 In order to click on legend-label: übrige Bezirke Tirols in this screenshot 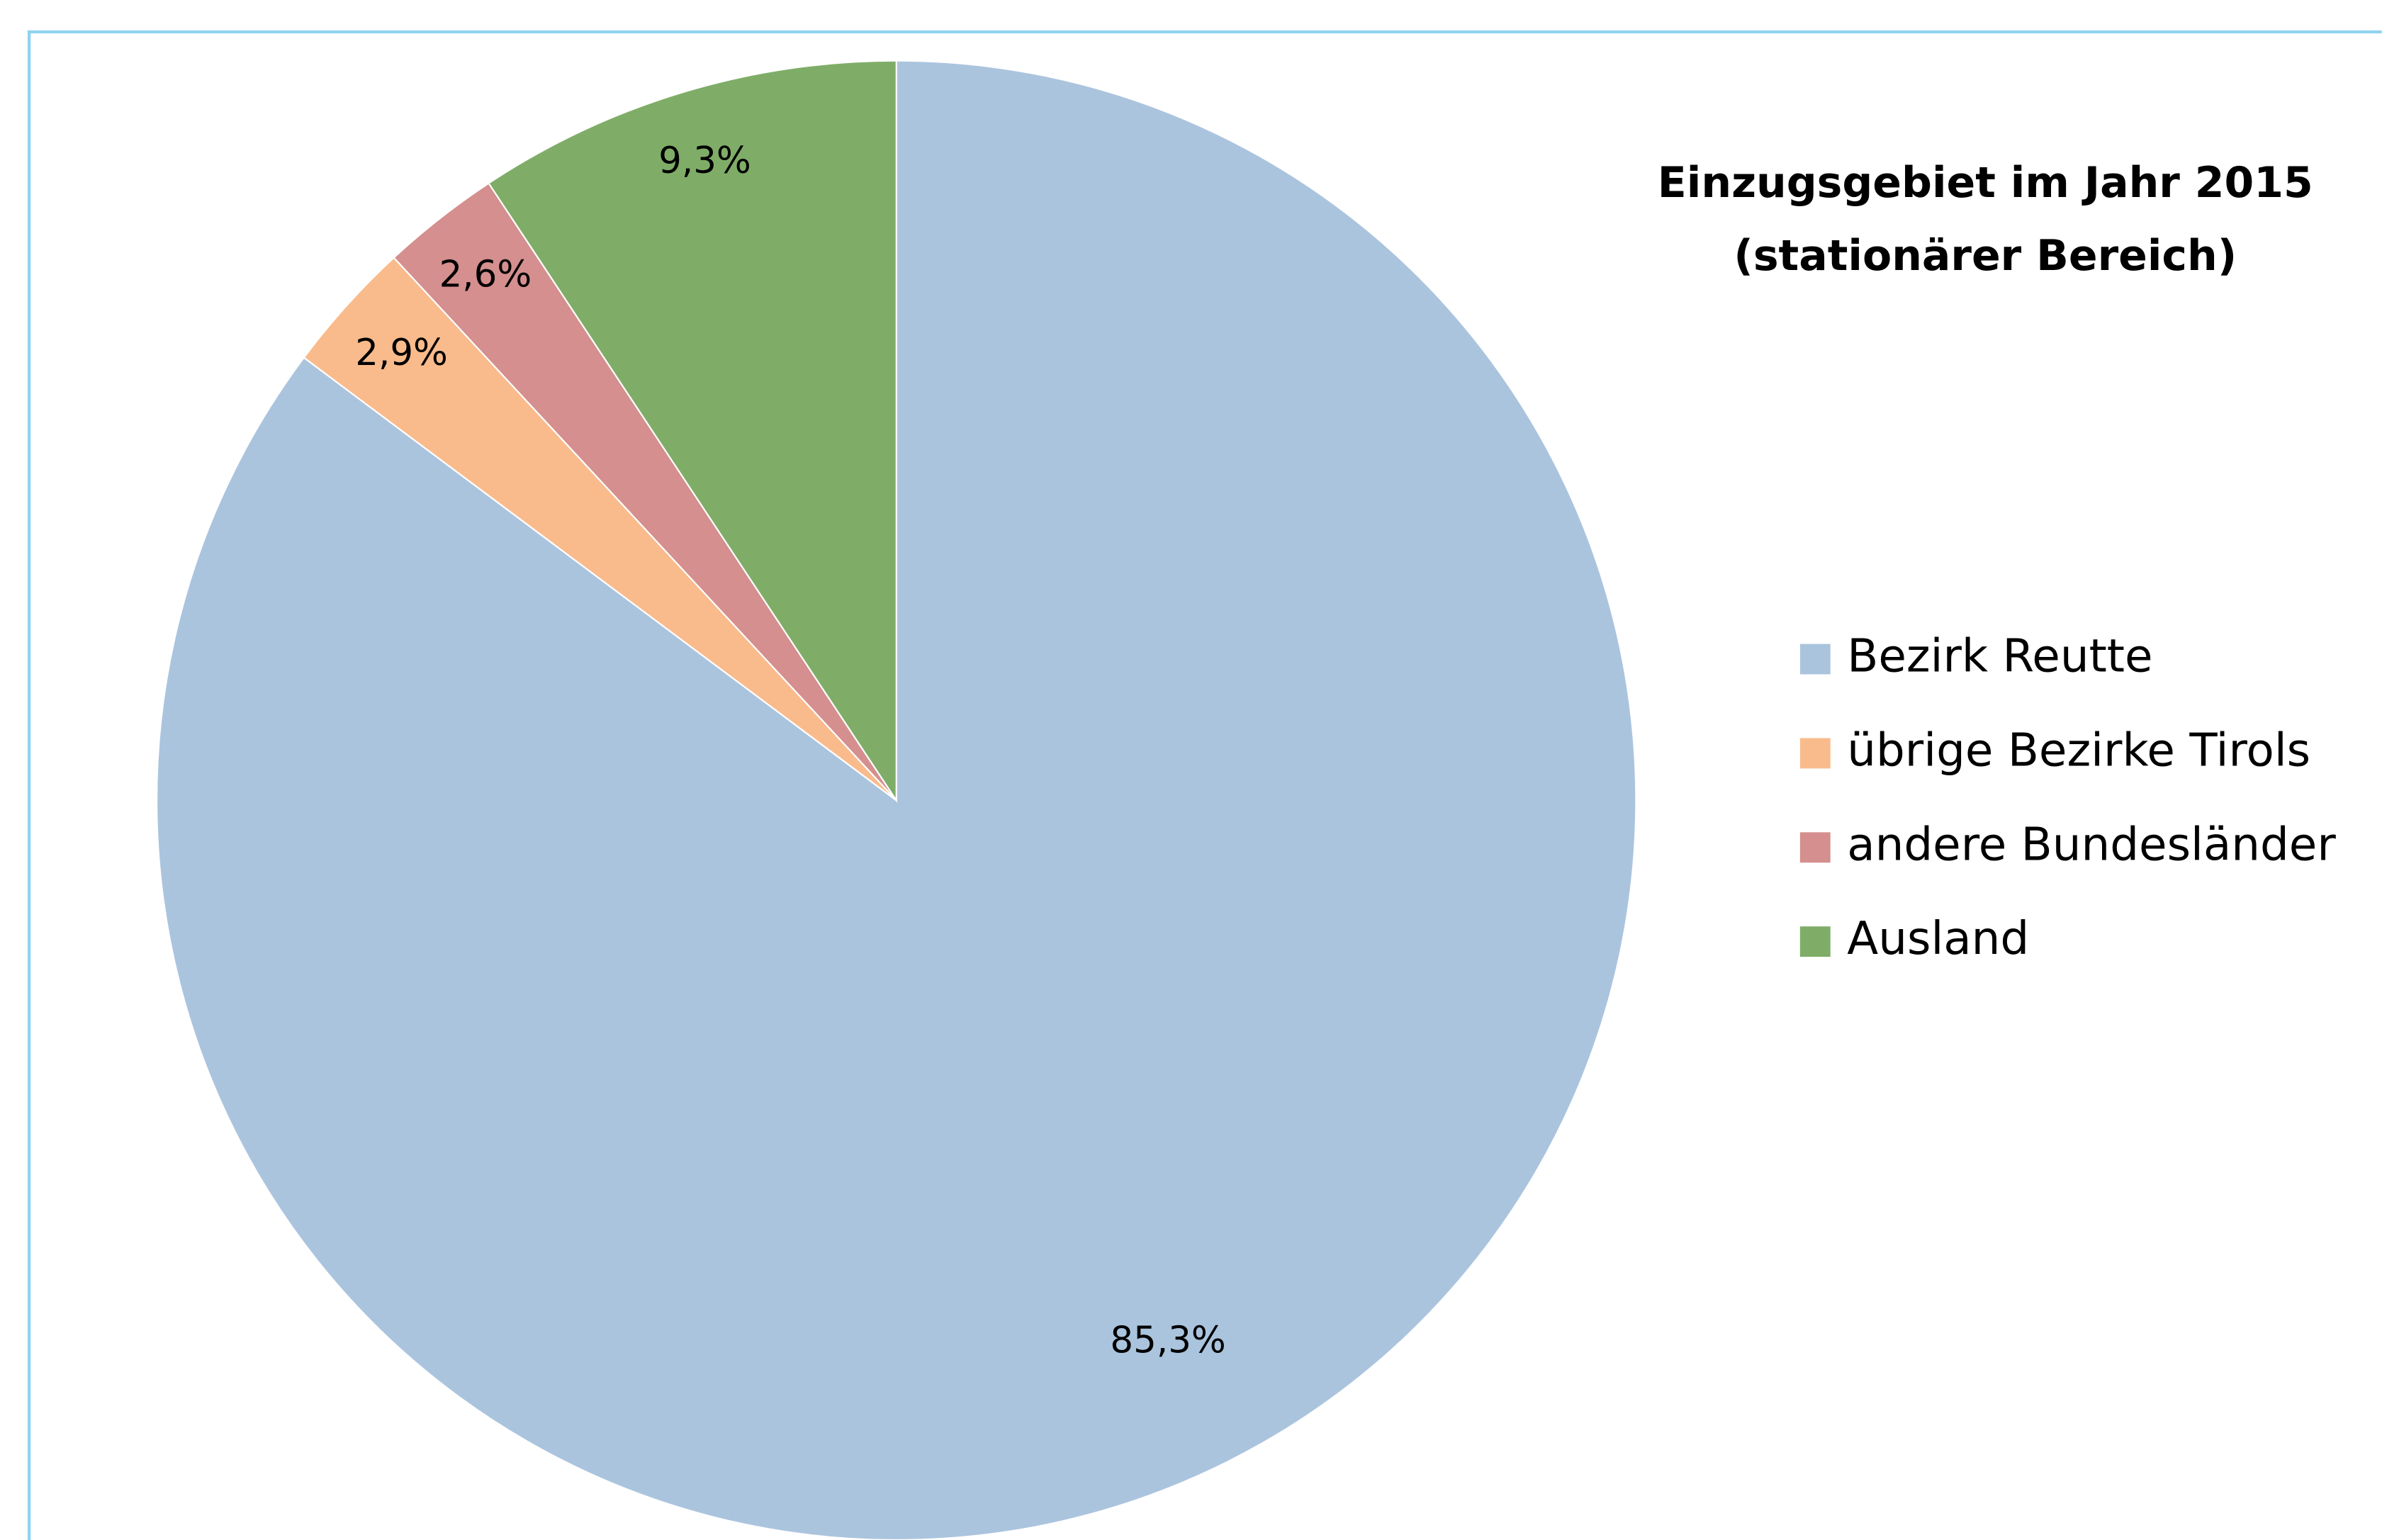, I will do `click(2078, 750)`.